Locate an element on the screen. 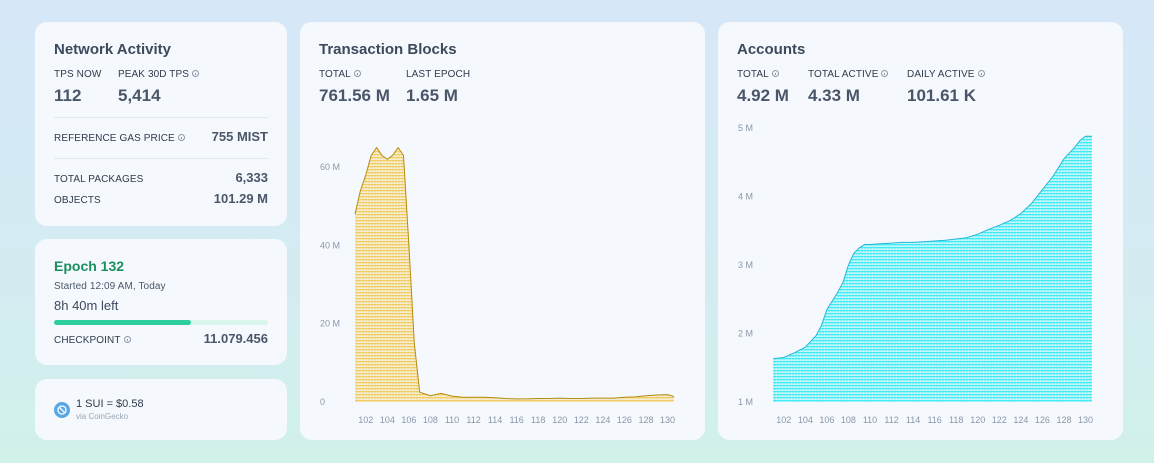 This screenshot has width=1154, height=463. peak-tps-stat: PEAK 30D TPS 5,414 is located at coordinates (159, 87).